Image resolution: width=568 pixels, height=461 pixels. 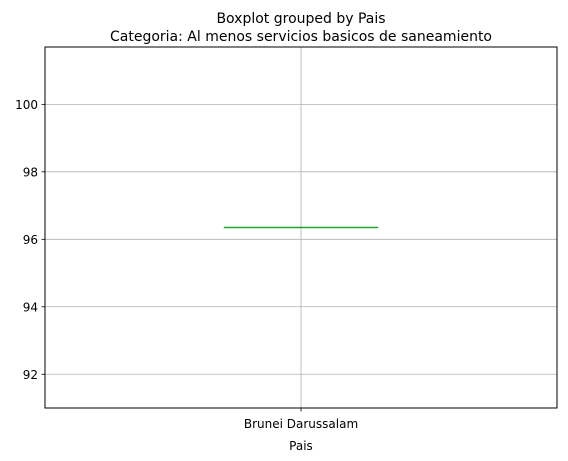 What do you see at coordinates (30, 172) in the screenshot?
I see `y-tick-label: 98` at bounding box center [30, 172].